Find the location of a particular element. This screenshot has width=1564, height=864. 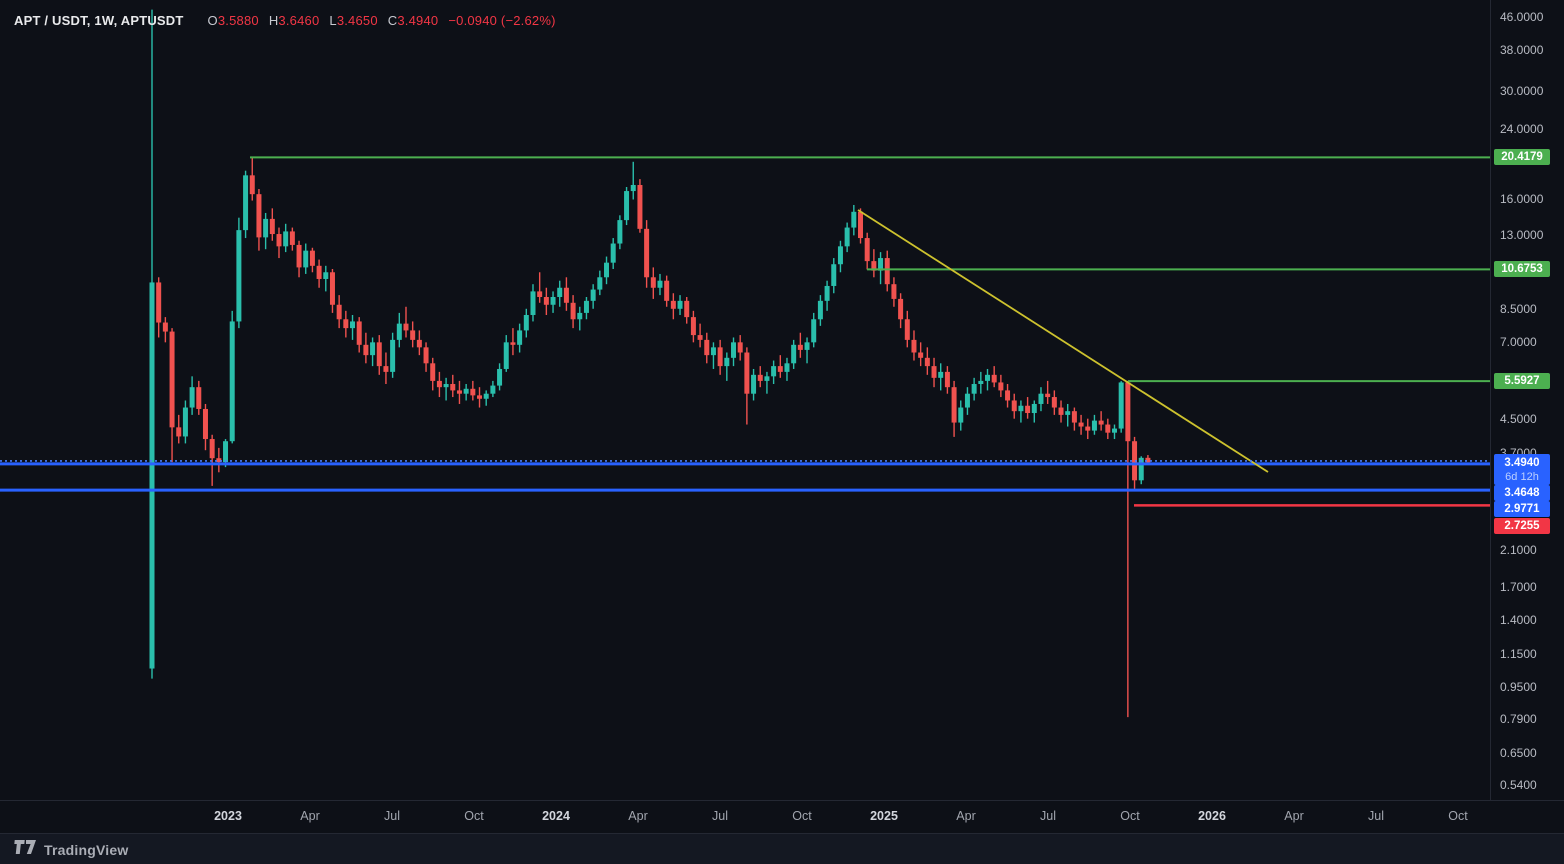

price-tick-label: 38.0000 is located at coordinates (1522, 50).